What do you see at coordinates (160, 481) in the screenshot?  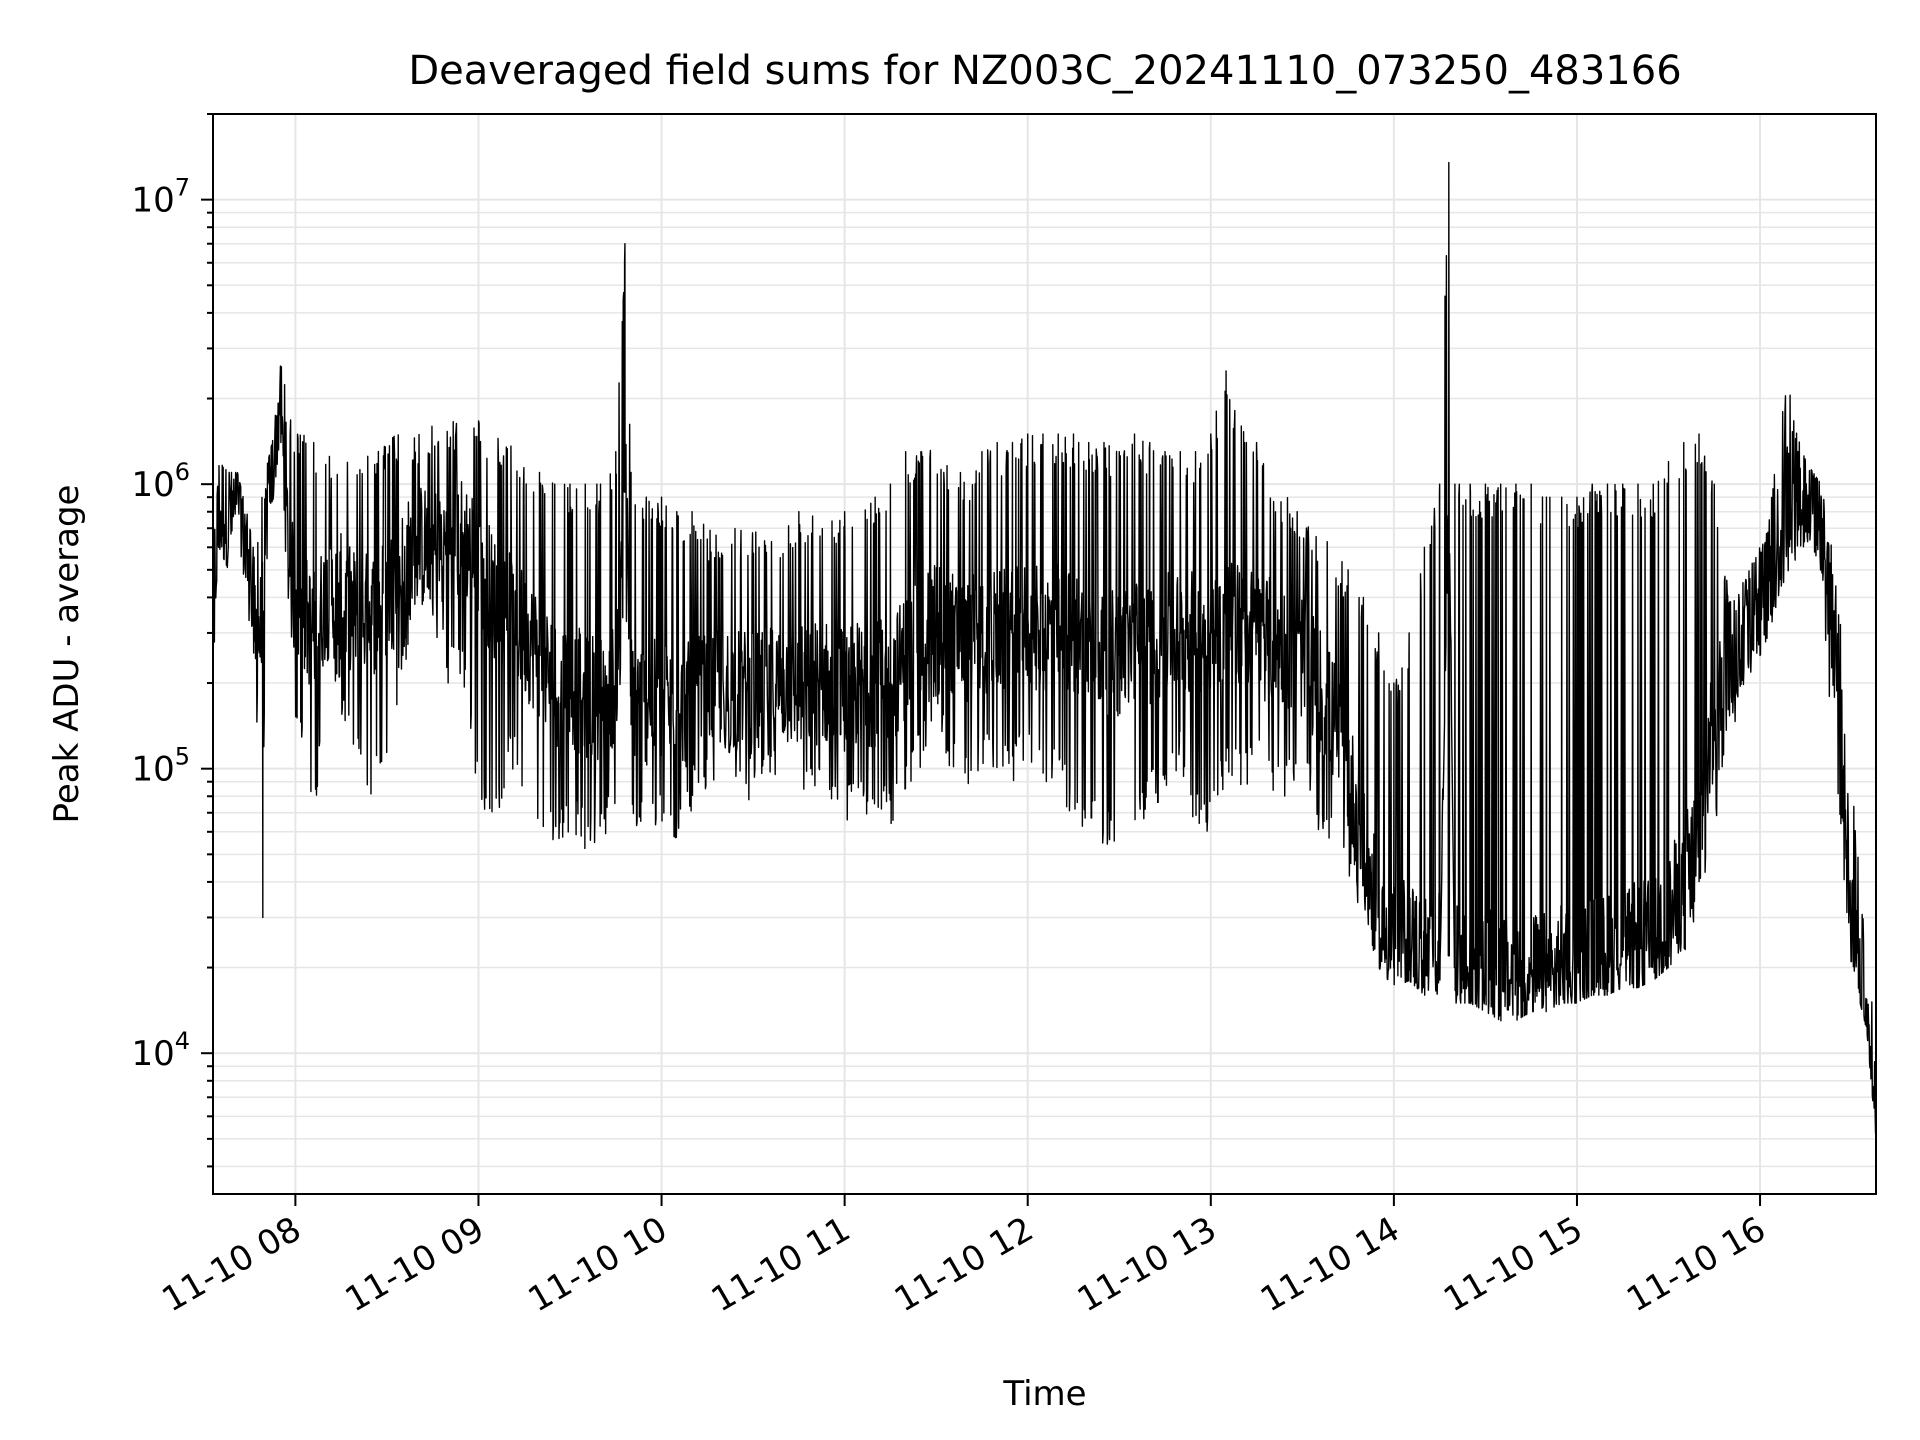 I see `y-tick-label: 10⁶` at bounding box center [160, 481].